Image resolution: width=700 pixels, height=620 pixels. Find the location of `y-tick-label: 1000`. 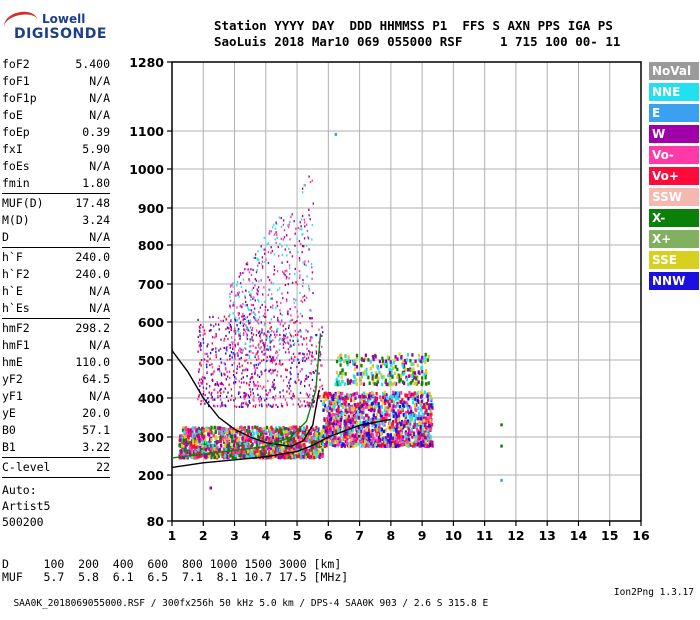

y-tick-label: 1000 is located at coordinates (146, 169).